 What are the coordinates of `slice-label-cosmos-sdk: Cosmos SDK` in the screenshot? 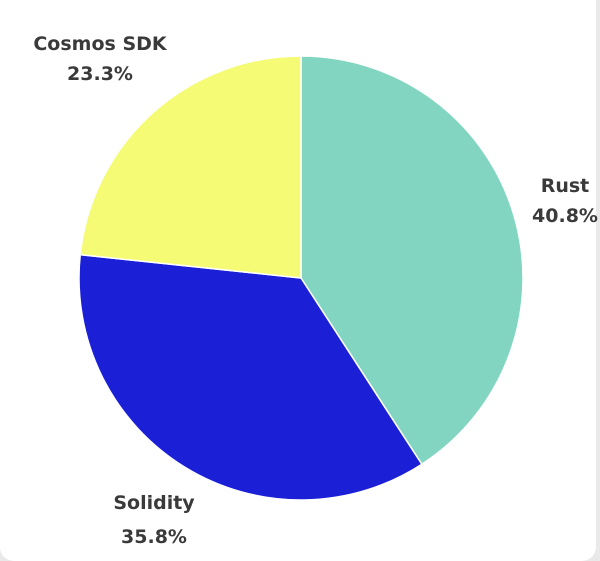 It's located at (100, 44).